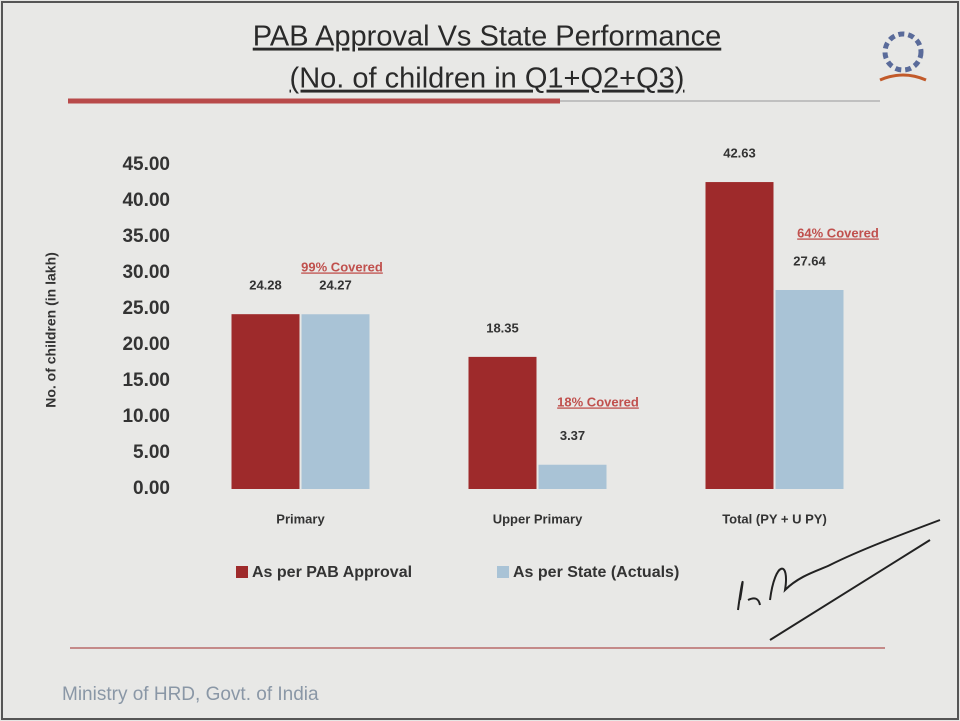  What do you see at coordinates (487, 37) in the screenshot?
I see `title: PAB Approval Vs State Performance` at bounding box center [487, 37].